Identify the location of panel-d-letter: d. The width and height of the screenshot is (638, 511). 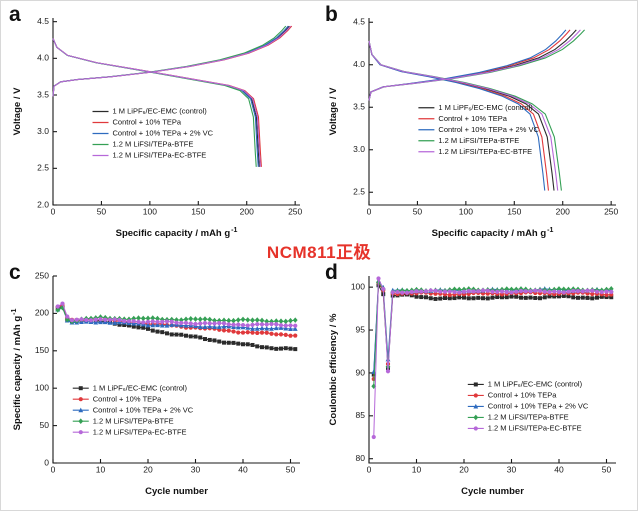
(331, 272).